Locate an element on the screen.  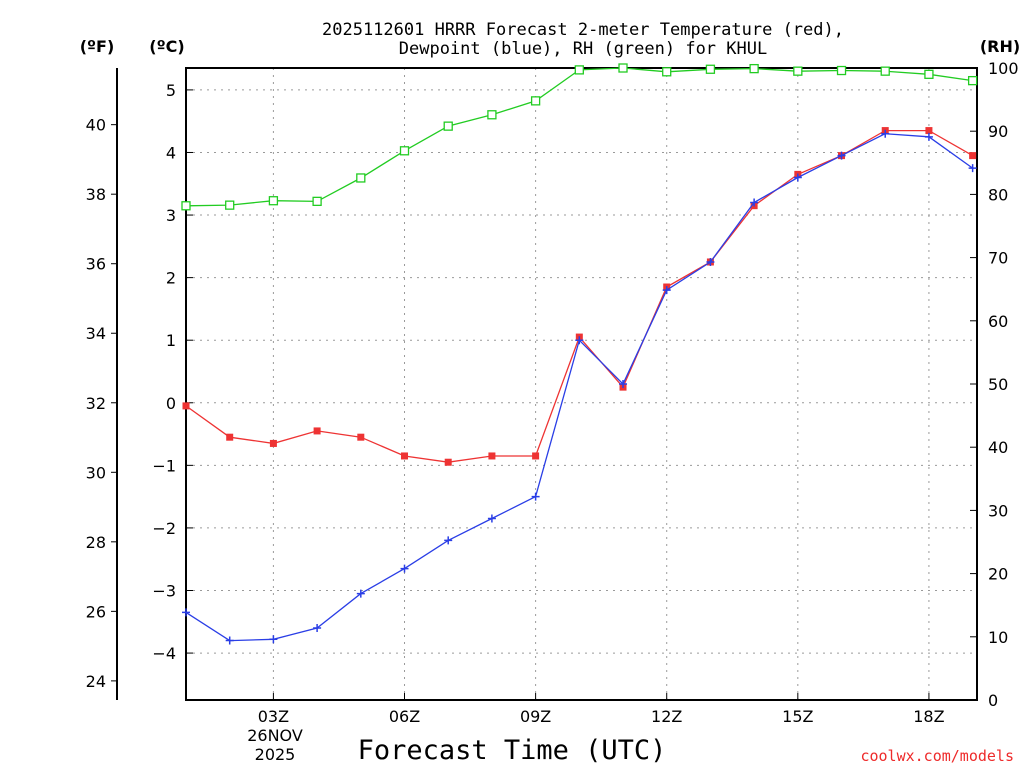
celsius-tick-label: 4 is located at coordinates (171, 152).